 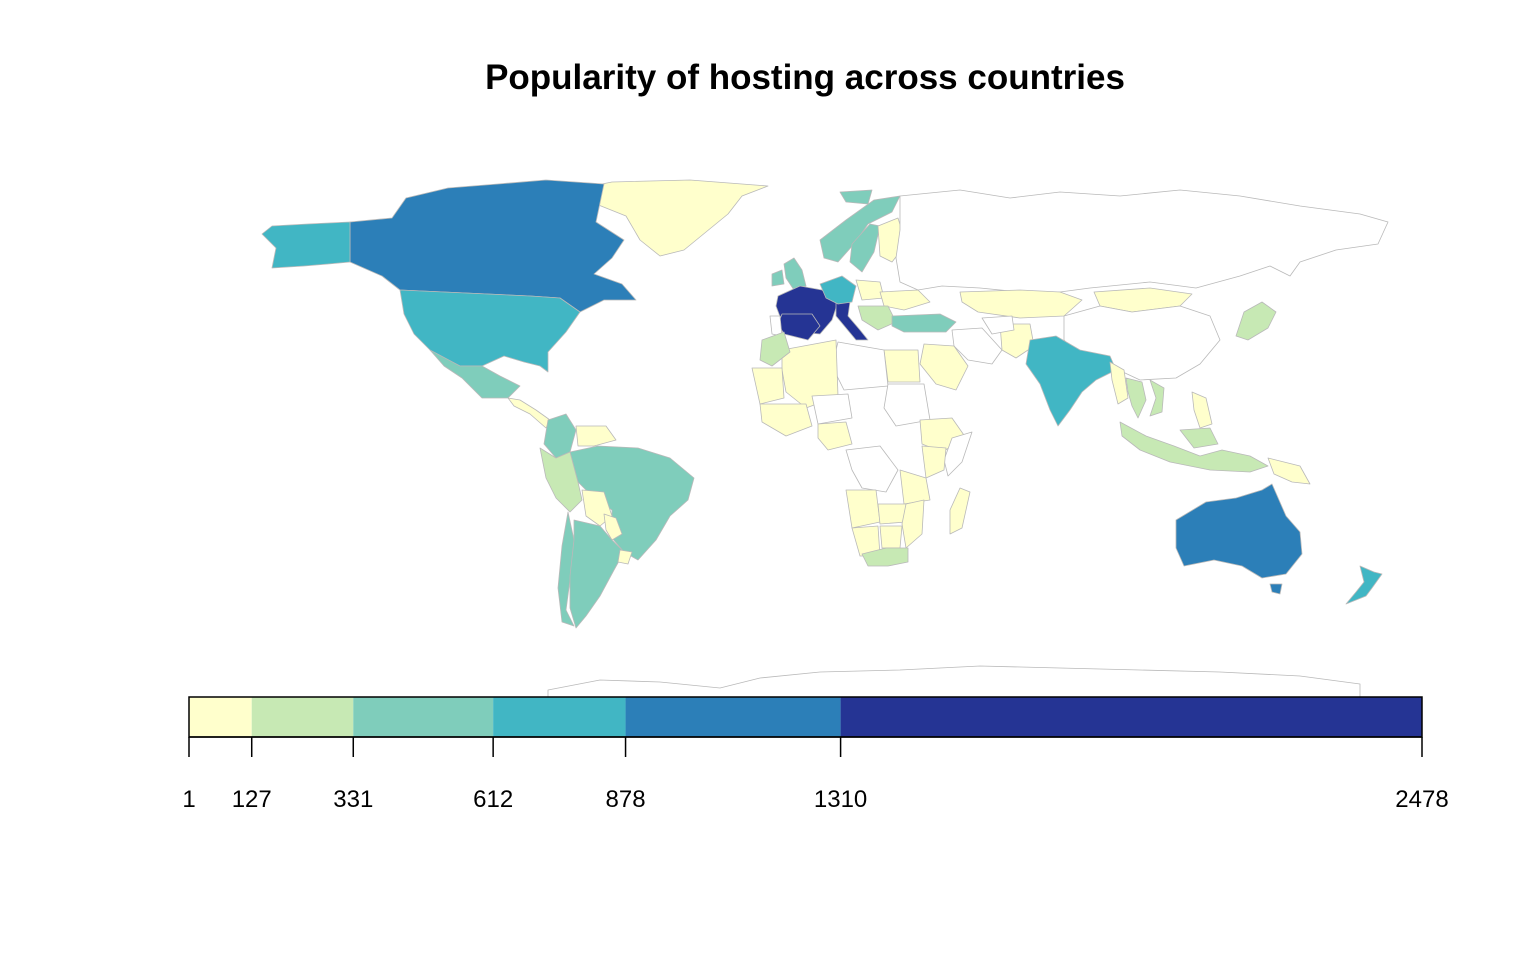 I want to click on country-italy, so click(x=852, y=320).